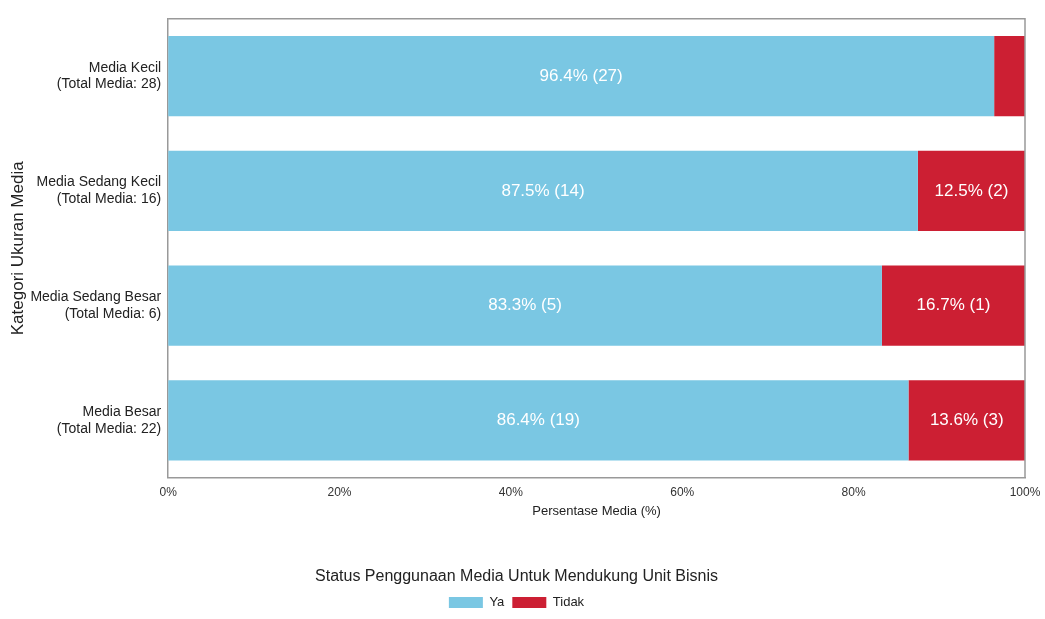 This screenshot has height=619, width=1045. Describe the element at coordinates (96, 304) in the screenshot. I see `y-tick-label: Media Sedang Besar (Total Media: 6)` at that location.